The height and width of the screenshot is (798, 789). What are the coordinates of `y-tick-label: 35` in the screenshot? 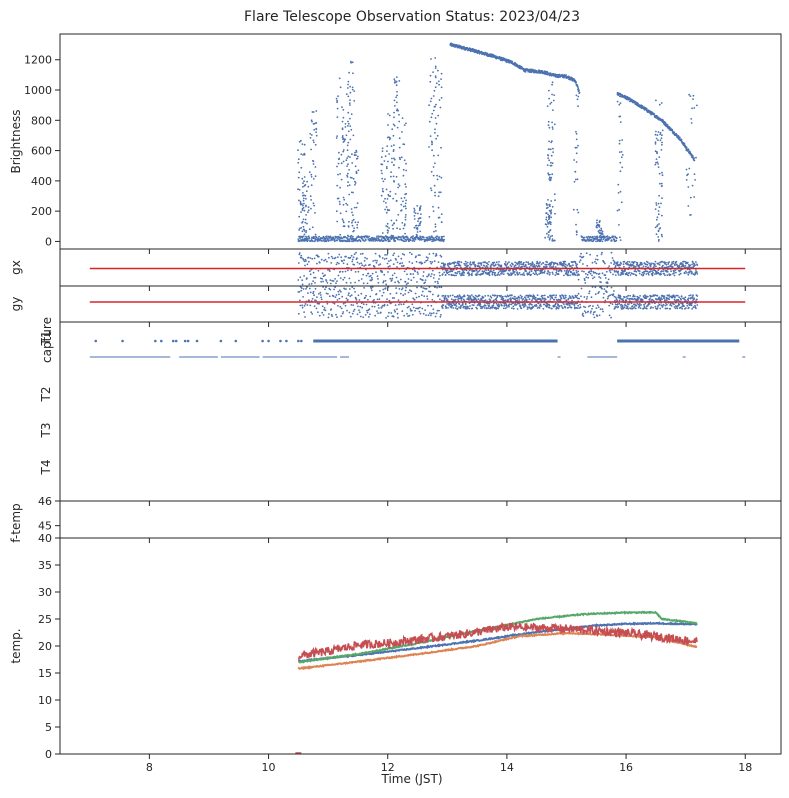 It's located at (45, 565).